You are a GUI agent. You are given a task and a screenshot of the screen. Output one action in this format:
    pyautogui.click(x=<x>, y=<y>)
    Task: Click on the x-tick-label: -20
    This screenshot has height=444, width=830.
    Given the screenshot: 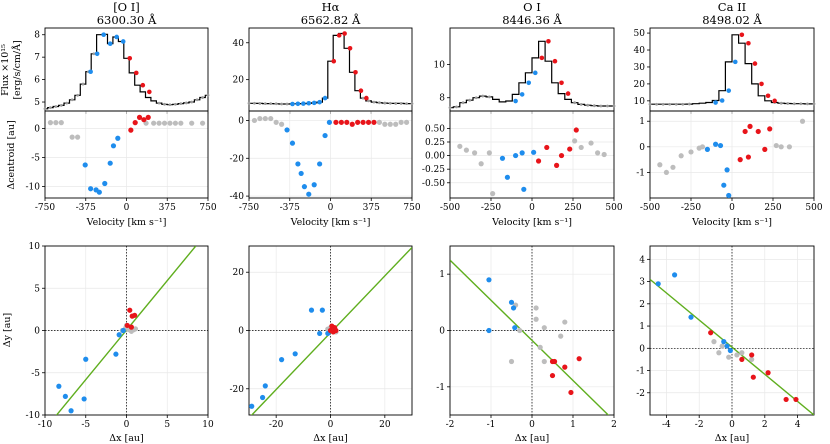 What is the action you would take?
    pyautogui.click(x=276, y=425)
    